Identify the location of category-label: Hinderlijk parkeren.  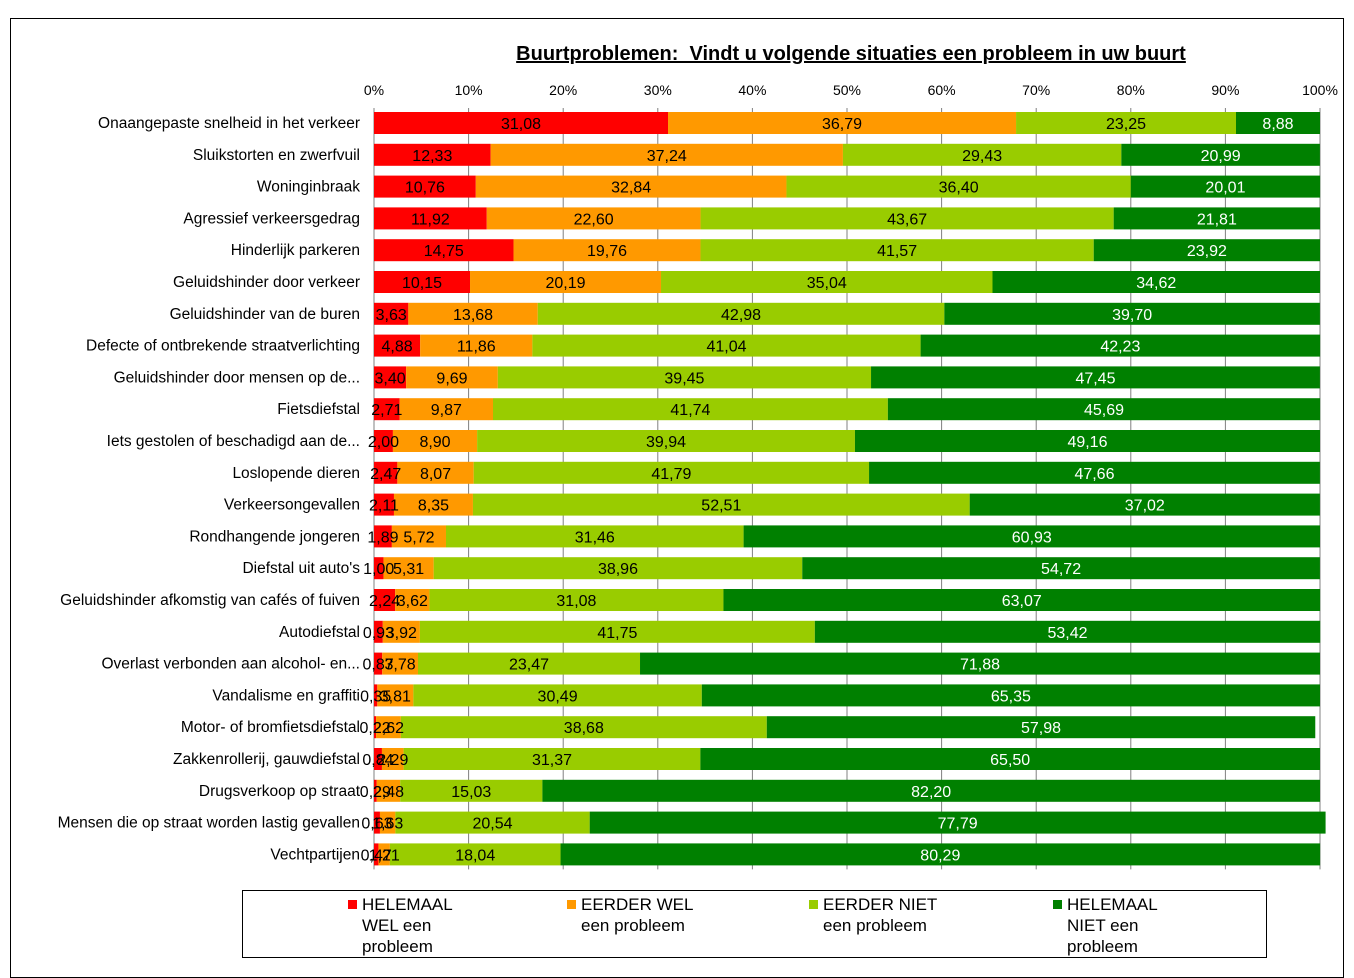
(295, 250).